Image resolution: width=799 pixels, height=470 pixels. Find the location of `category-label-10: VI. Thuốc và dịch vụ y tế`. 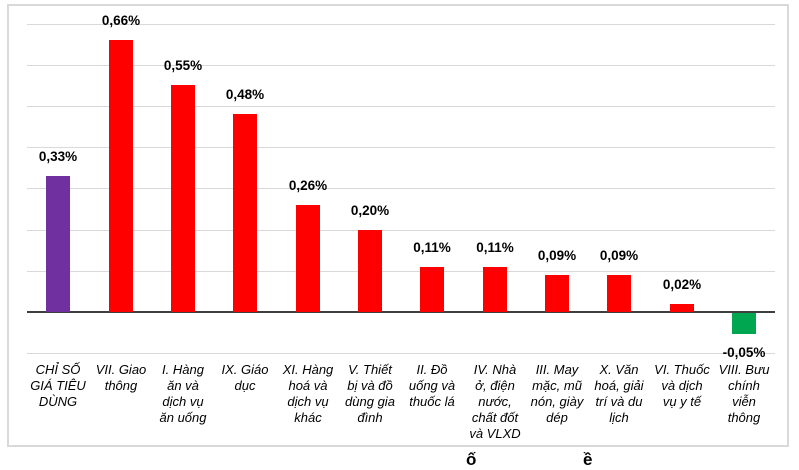

category-label-10: VI. Thuốc và dịch vụ y tế is located at coordinates (682, 385).